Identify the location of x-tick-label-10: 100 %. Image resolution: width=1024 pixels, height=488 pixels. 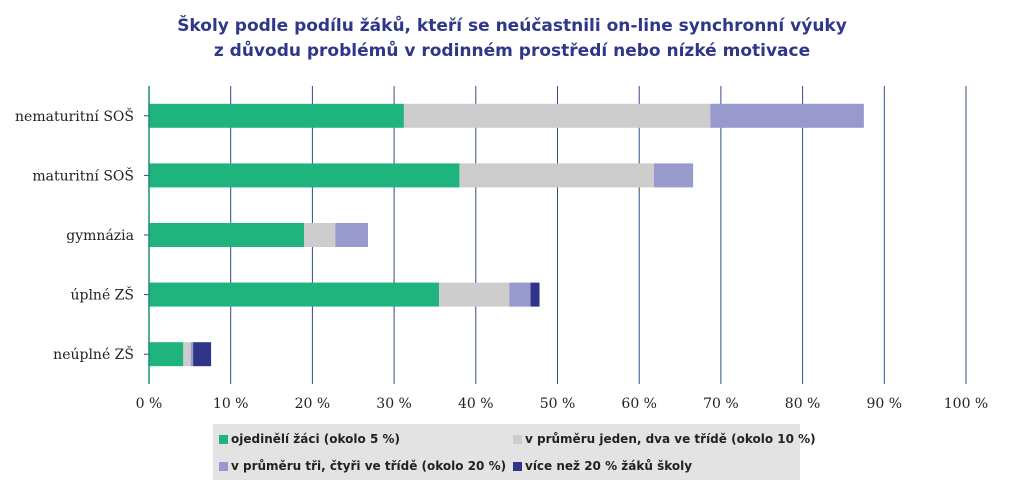
(966, 404).